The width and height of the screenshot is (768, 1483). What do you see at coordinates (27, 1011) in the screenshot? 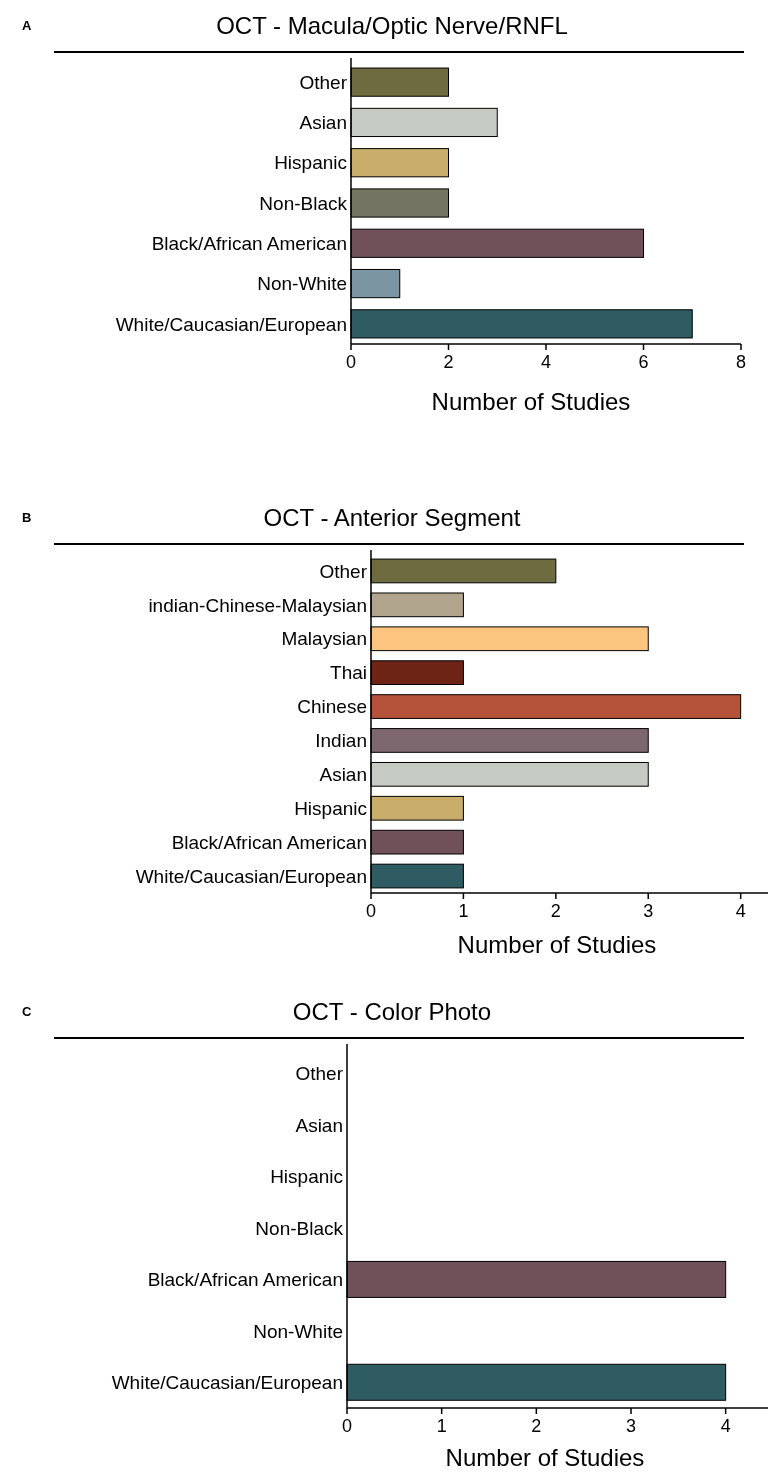
I see `text: C` at bounding box center [27, 1011].